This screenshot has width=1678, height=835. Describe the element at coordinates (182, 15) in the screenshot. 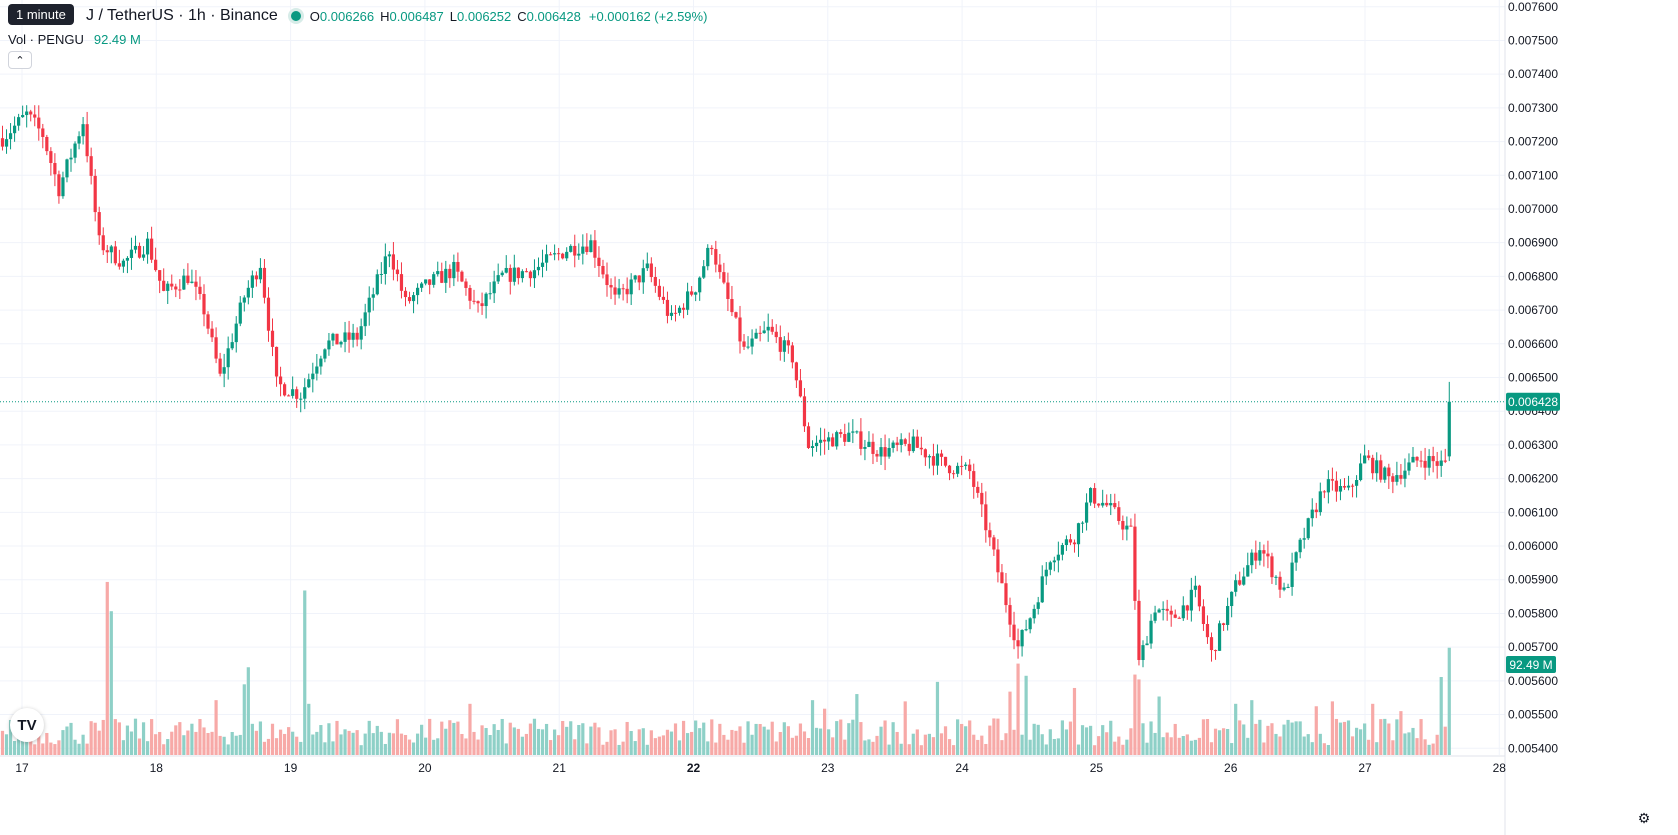

I see `symbol-title: J / TetherUS · 1h · Binance` at that location.